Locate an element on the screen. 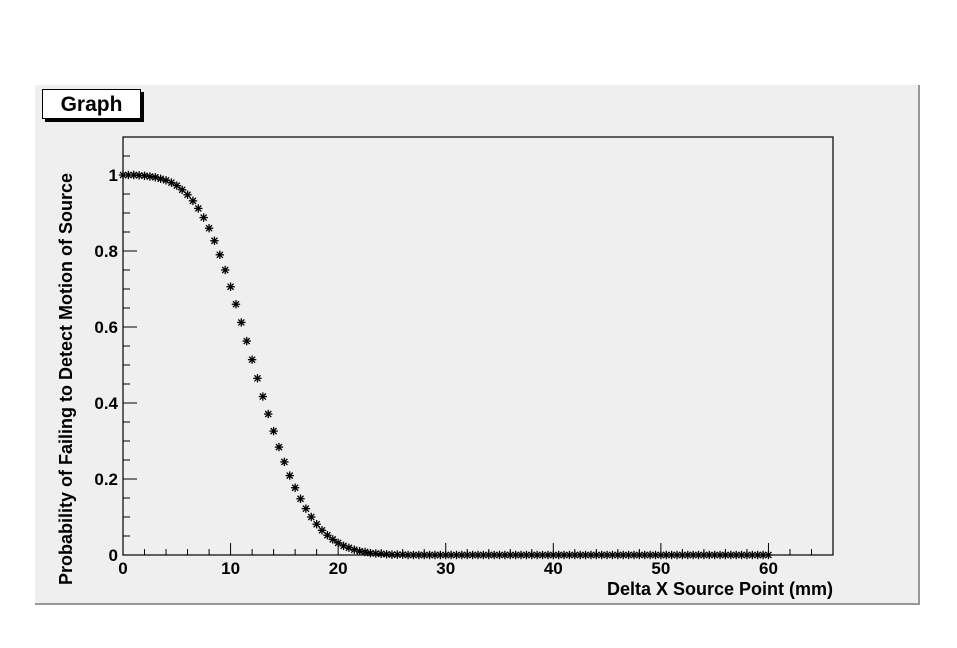 This screenshot has height=648, width=957. x-tick-label: 40 is located at coordinates (553, 568).